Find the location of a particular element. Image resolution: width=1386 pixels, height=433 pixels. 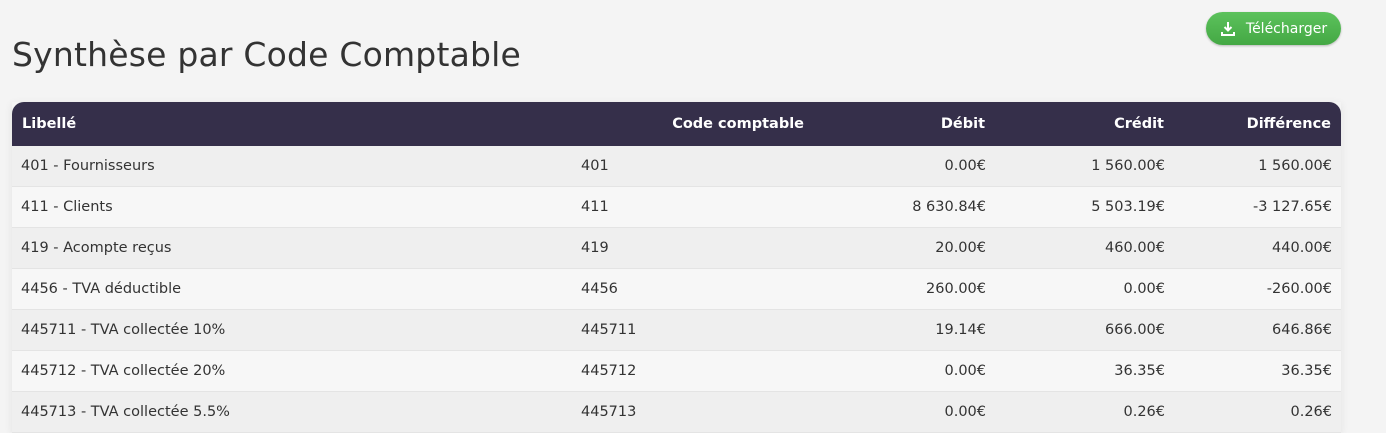

table-cell: 401 - Fournisseurs is located at coordinates (292, 166).